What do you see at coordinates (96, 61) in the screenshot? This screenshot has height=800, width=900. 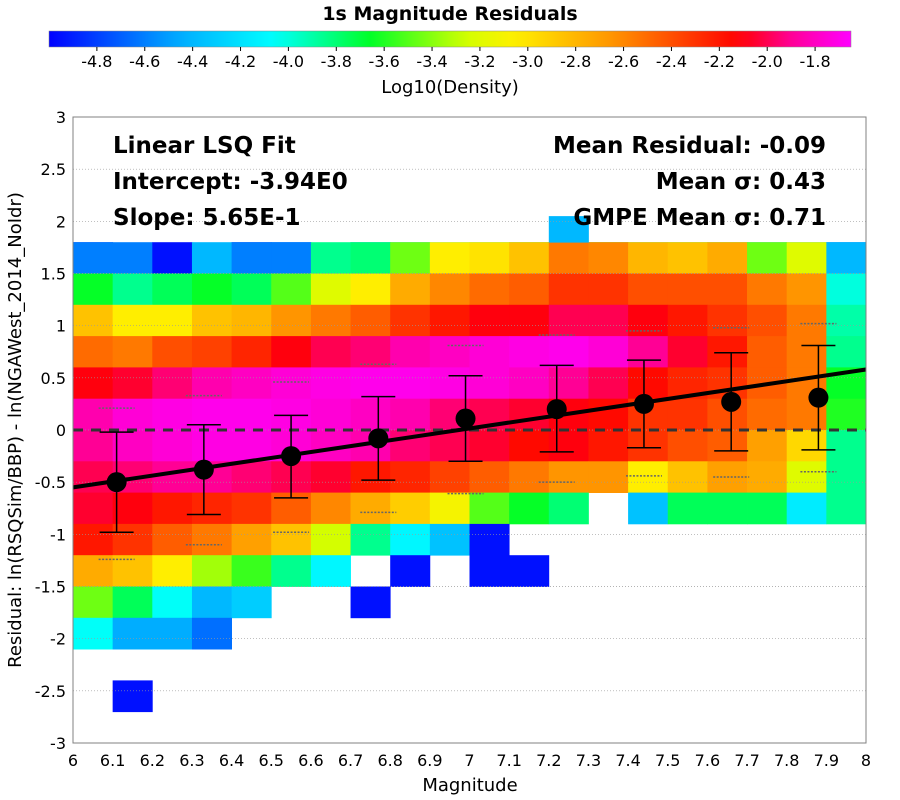 I see `colorbar-tick-label: -4.8` at bounding box center [96, 61].